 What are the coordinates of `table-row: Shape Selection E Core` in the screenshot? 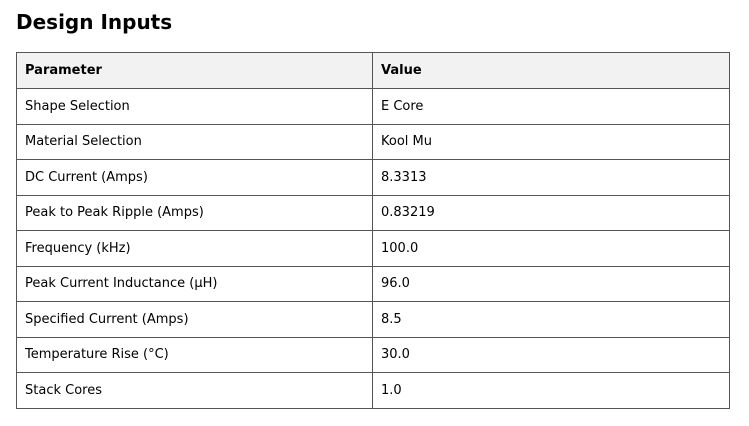 It's located at (373, 106).